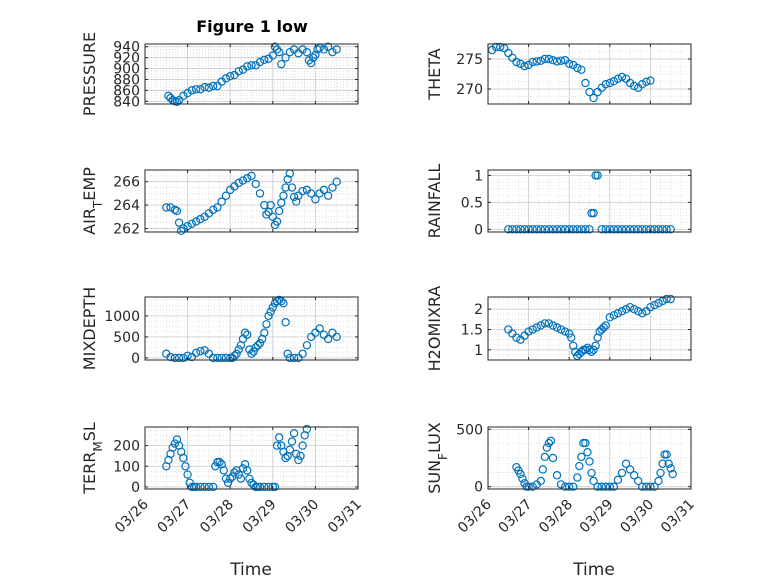 This screenshot has height=583, width=778. Describe the element at coordinates (126, 467) in the screenshot. I see `y-tick-label: 100` at that location.